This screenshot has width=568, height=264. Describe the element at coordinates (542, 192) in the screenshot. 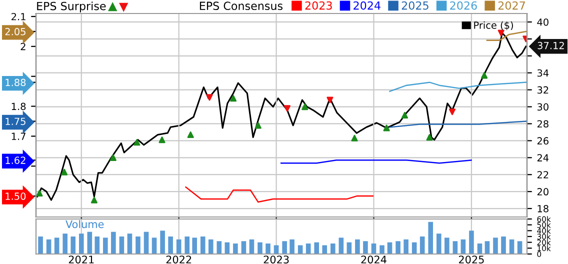

I see `y2-tick-label: 20` at that location.